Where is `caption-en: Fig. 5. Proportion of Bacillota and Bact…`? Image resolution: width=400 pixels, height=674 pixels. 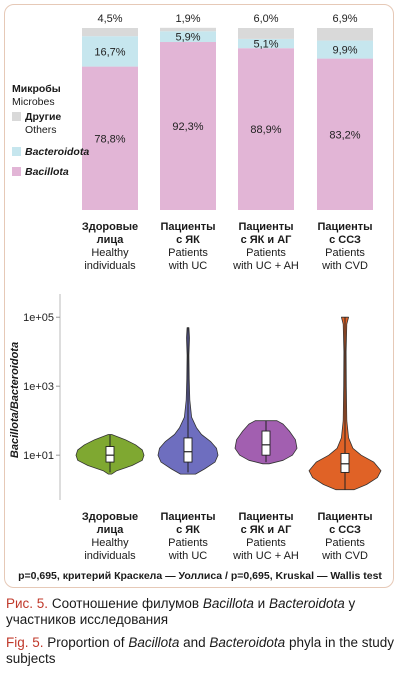 caption-en: Fig. 5. Proportion of Bacillota and Bact… is located at coordinates (200, 651).